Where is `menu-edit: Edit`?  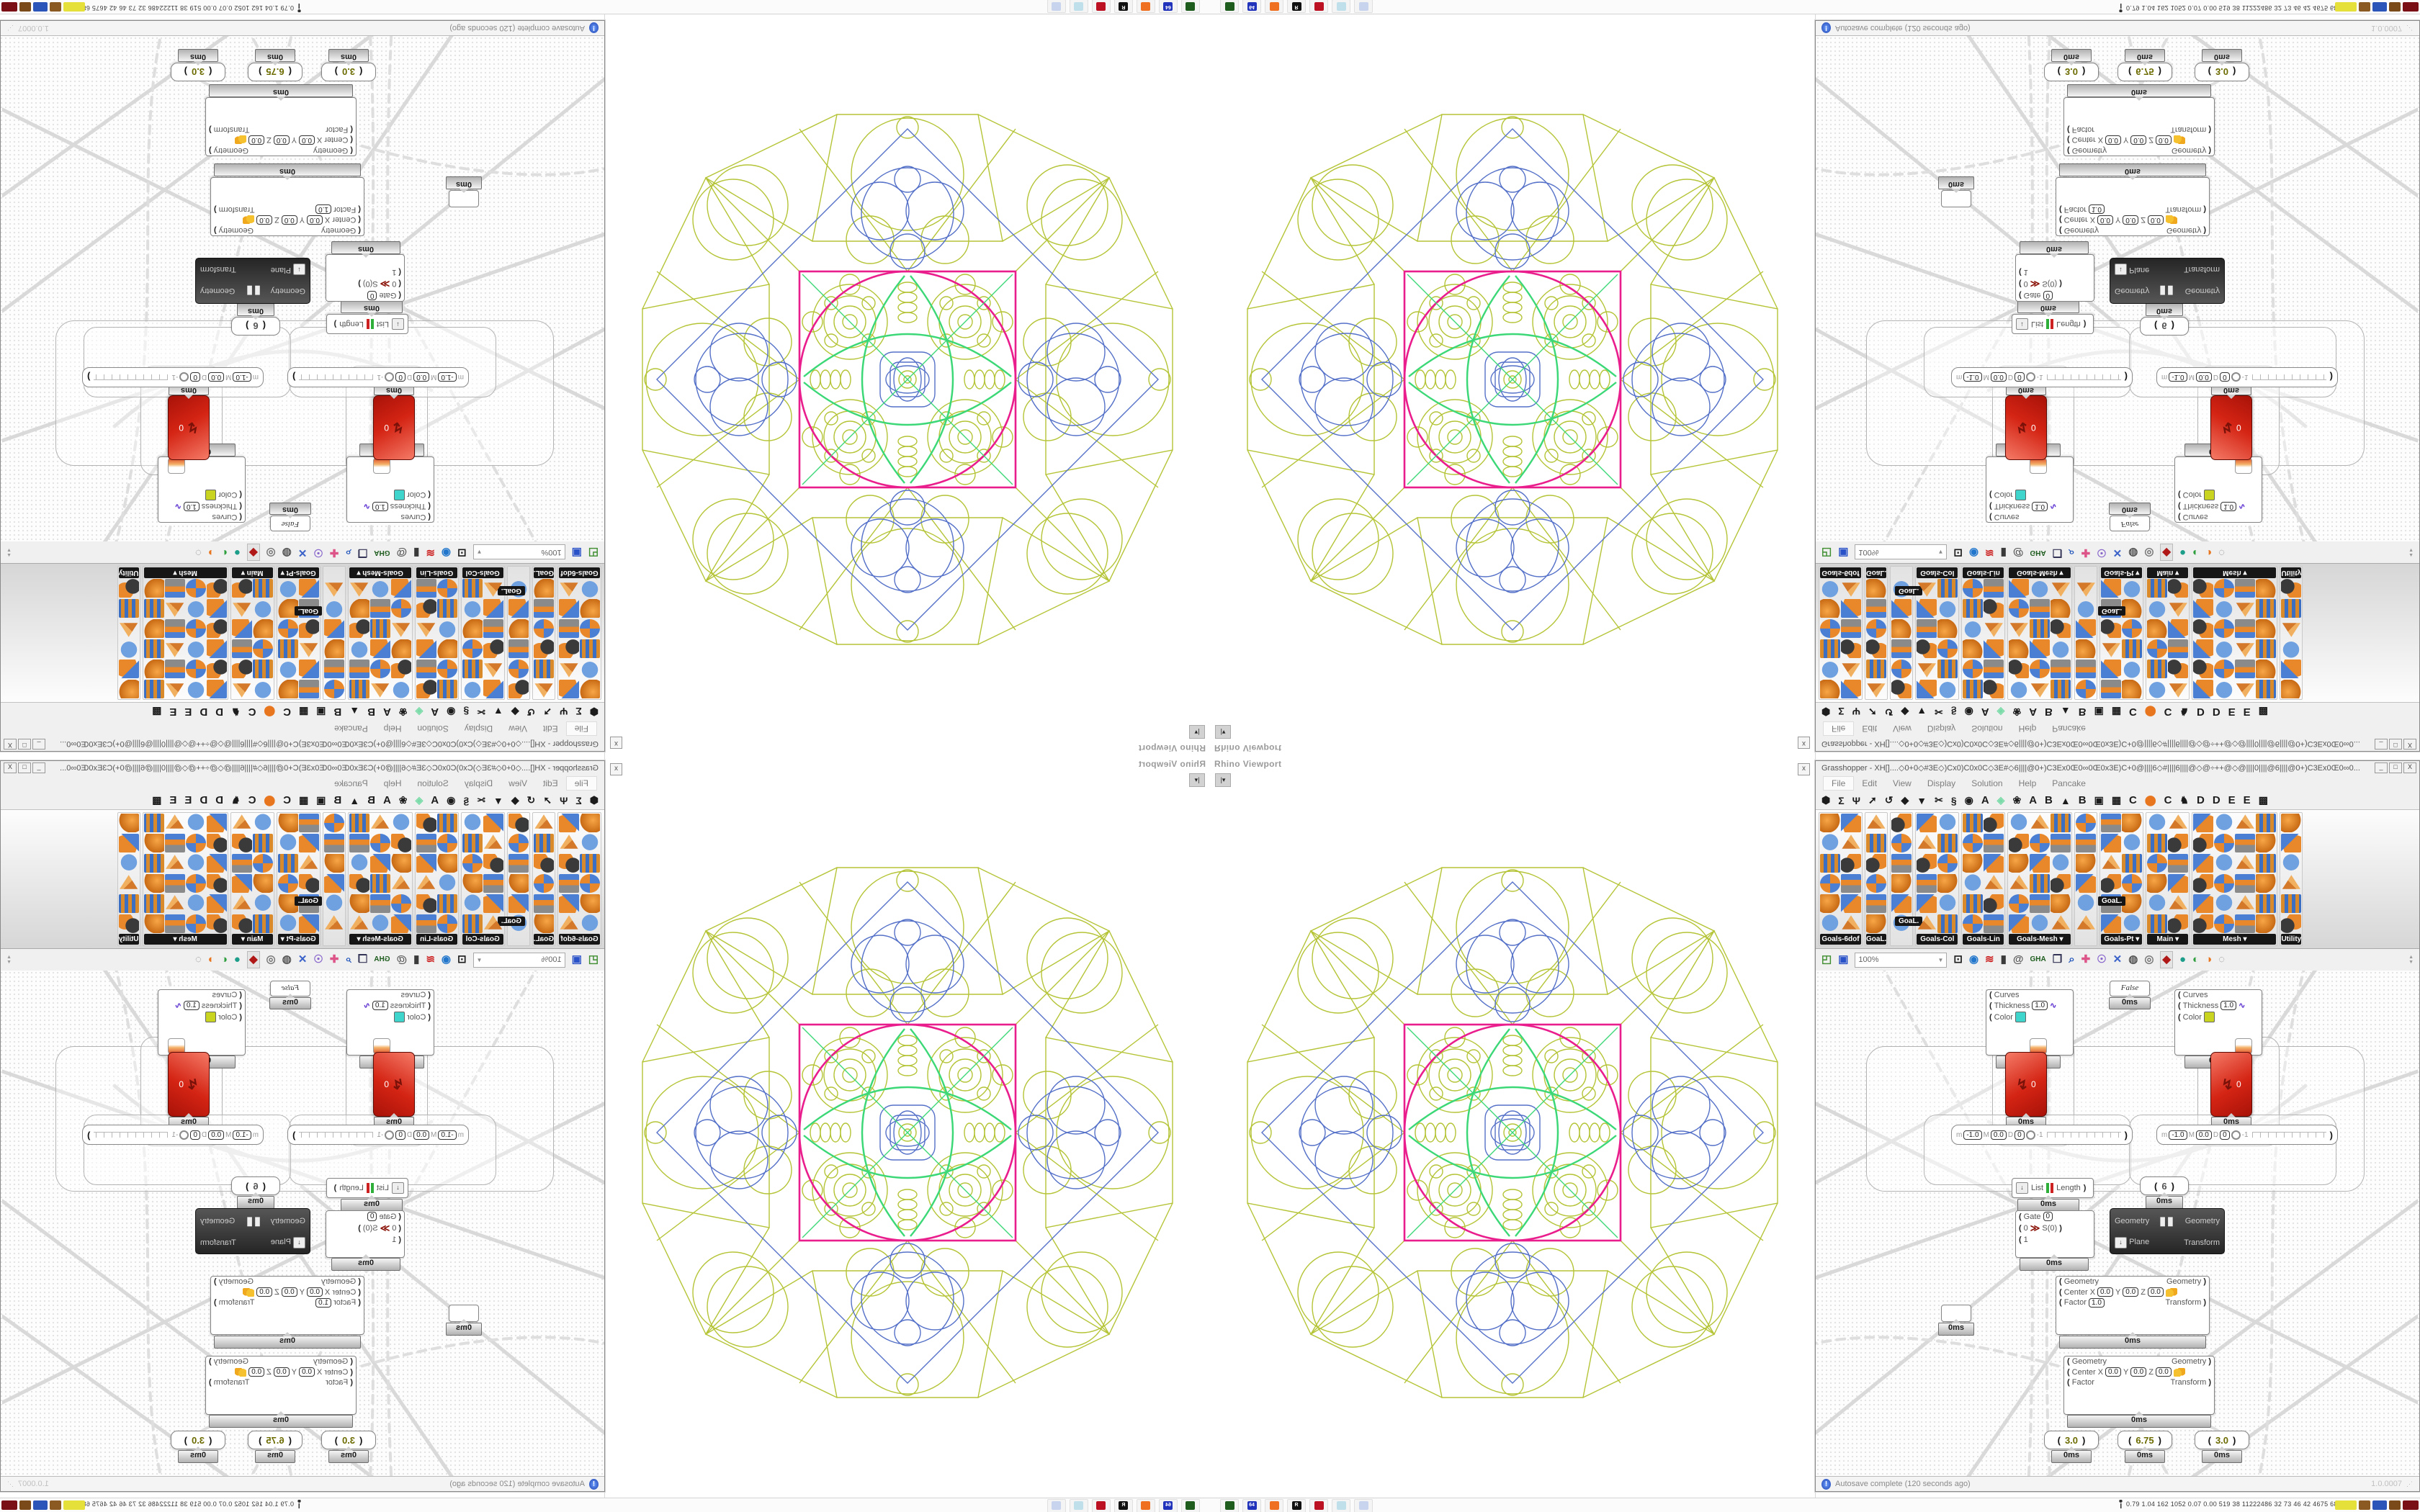
menu-edit: Edit is located at coordinates (1870, 783).